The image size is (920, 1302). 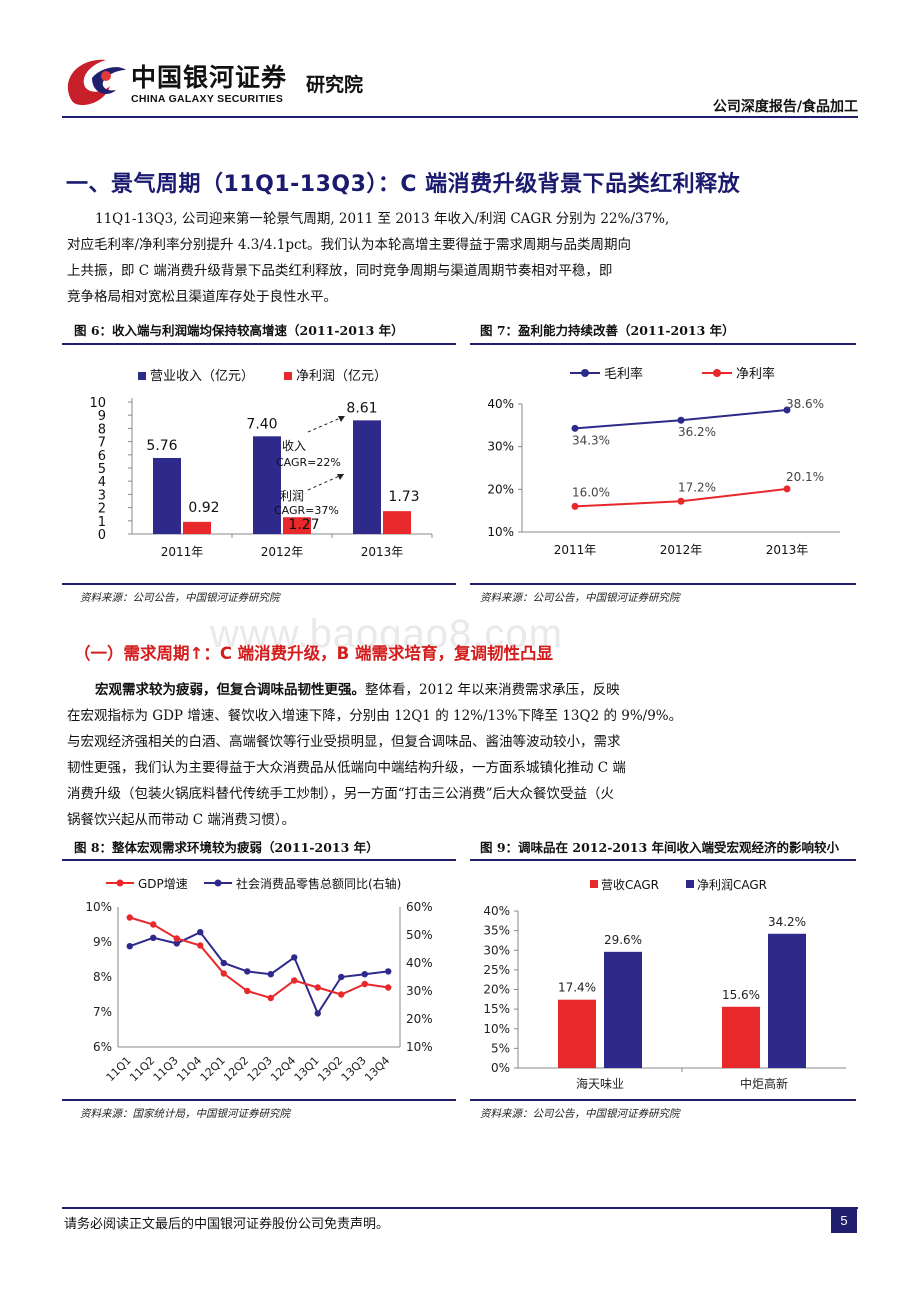 I want to click on x-tick-label: 2012年, so click(x=282, y=552).